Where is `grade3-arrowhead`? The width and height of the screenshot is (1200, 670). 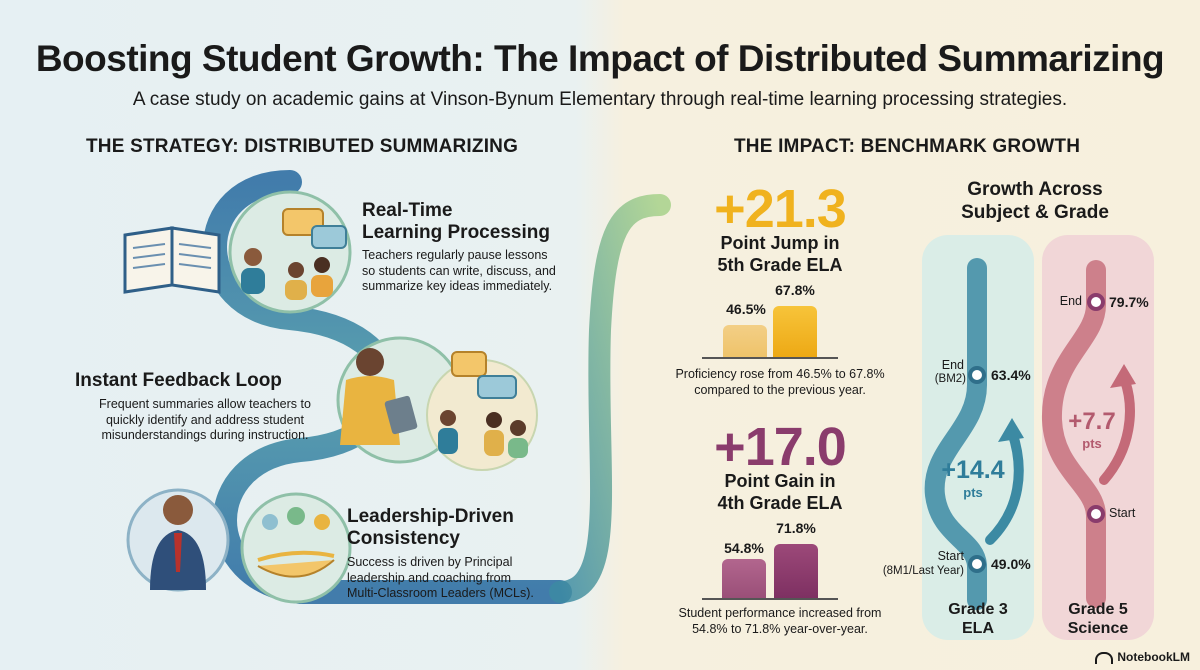 grade3-arrowhead is located at coordinates (1011, 430).